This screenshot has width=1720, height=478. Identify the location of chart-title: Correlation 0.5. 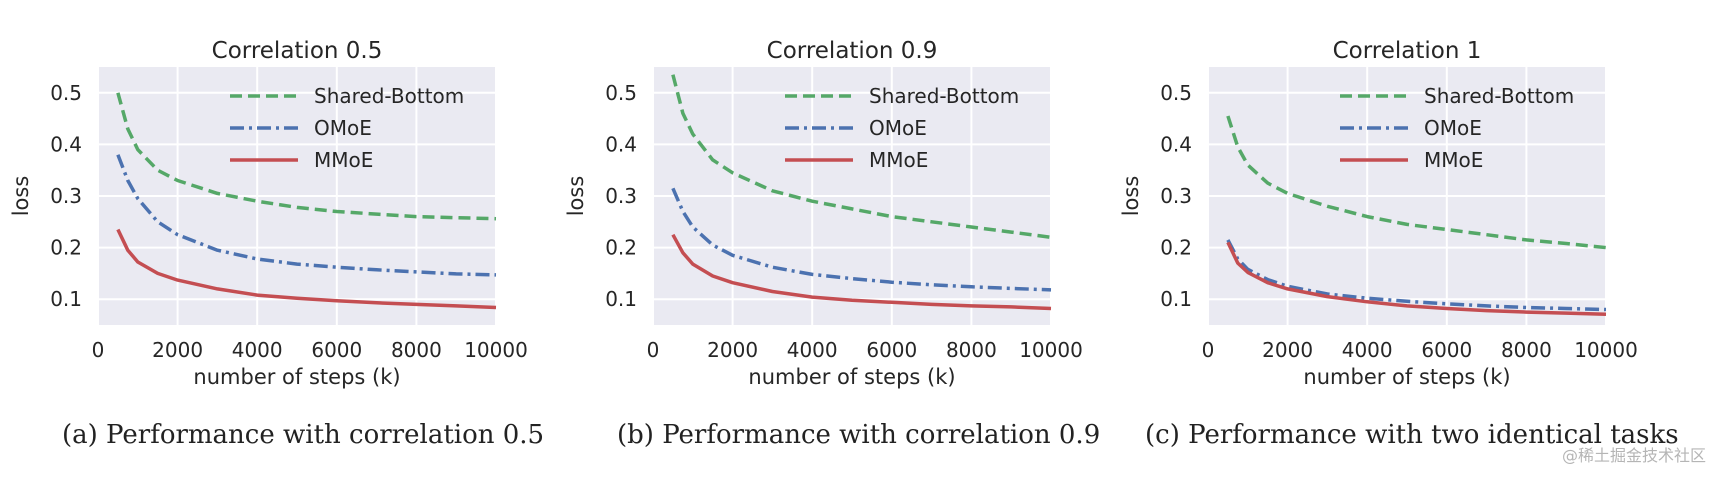
(297, 51).